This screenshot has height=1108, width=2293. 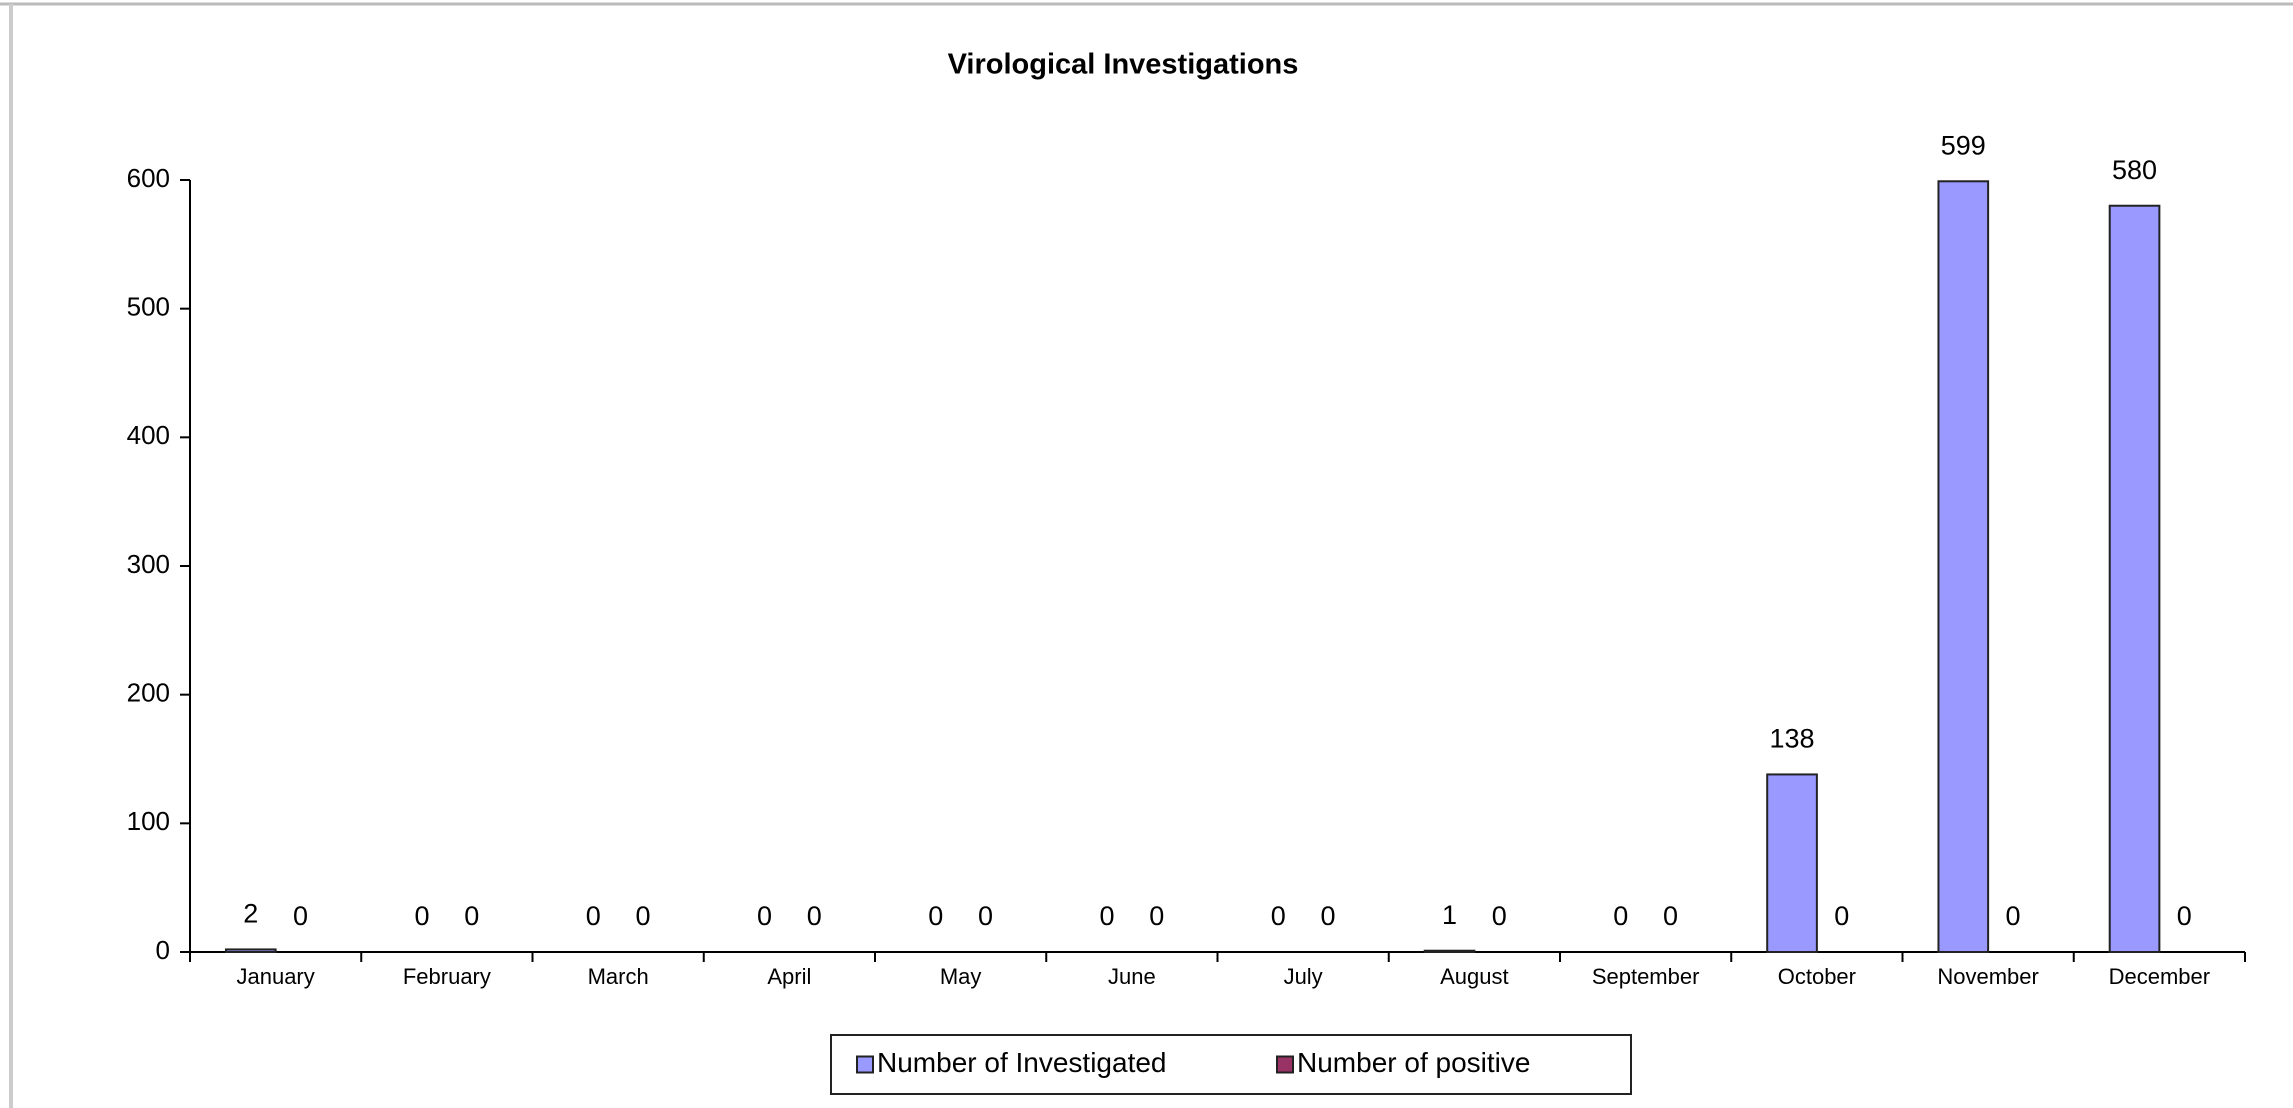 What do you see at coordinates (447, 976) in the screenshot?
I see `x-tick-label: February` at bounding box center [447, 976].